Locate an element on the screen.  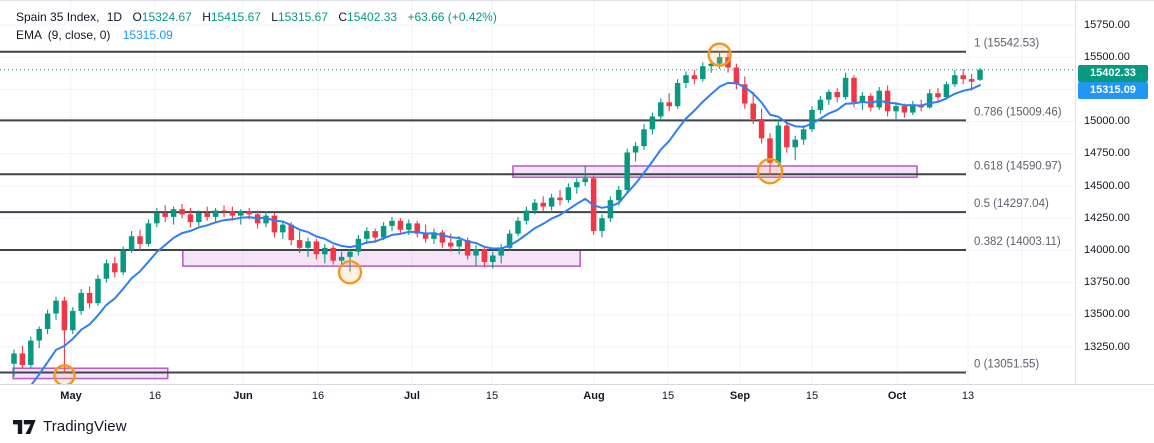
high-value: 15415.67 is located at coordinates (235, 17).